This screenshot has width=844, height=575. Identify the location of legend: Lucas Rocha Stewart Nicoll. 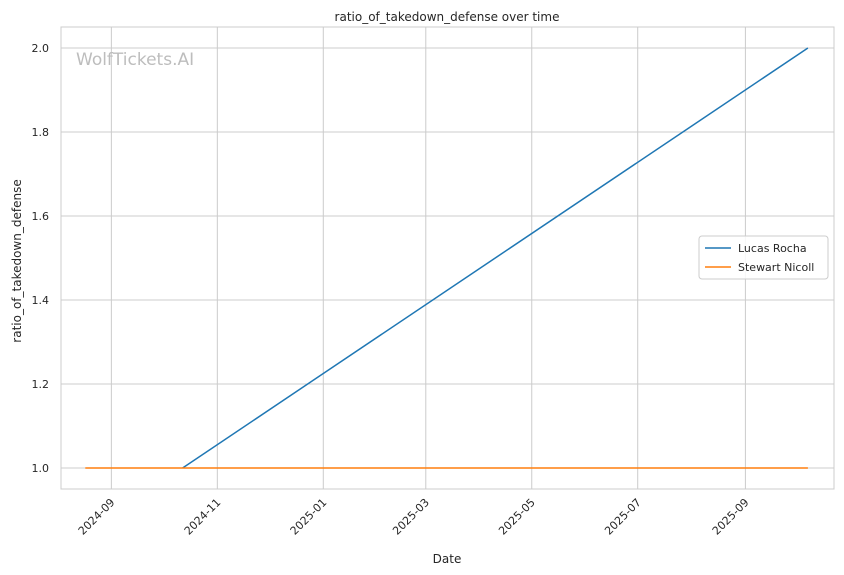
(763, 257).